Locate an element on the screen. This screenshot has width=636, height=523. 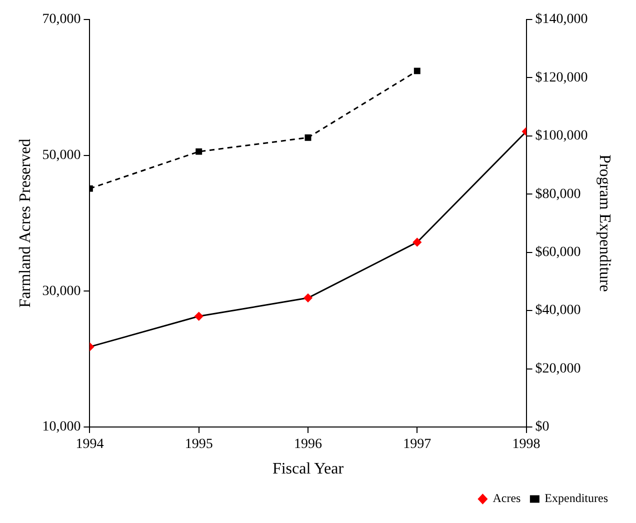
x-tick-label: 1997 is located at coordinates (417, 444).